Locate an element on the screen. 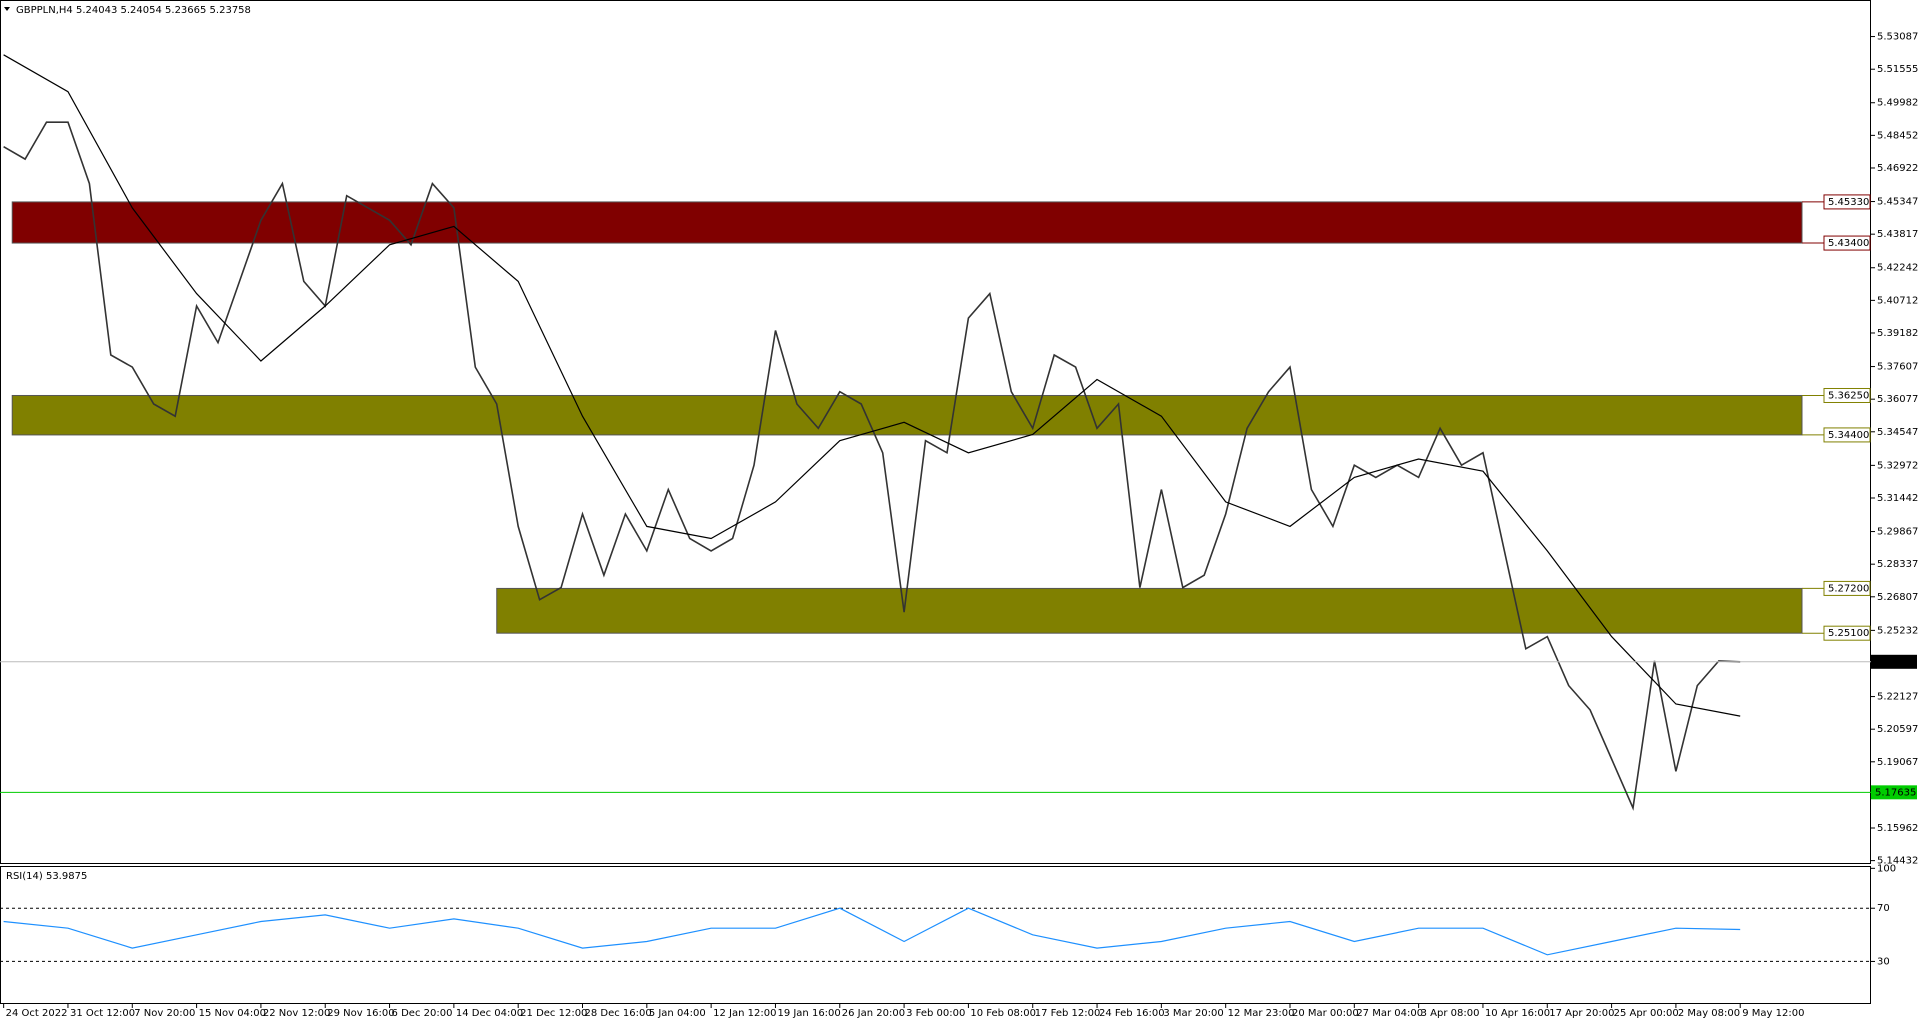 The image size is (1920, 1020). x-tick-label: 28 Dec 16:00 is located at coordinates (618, 1013).